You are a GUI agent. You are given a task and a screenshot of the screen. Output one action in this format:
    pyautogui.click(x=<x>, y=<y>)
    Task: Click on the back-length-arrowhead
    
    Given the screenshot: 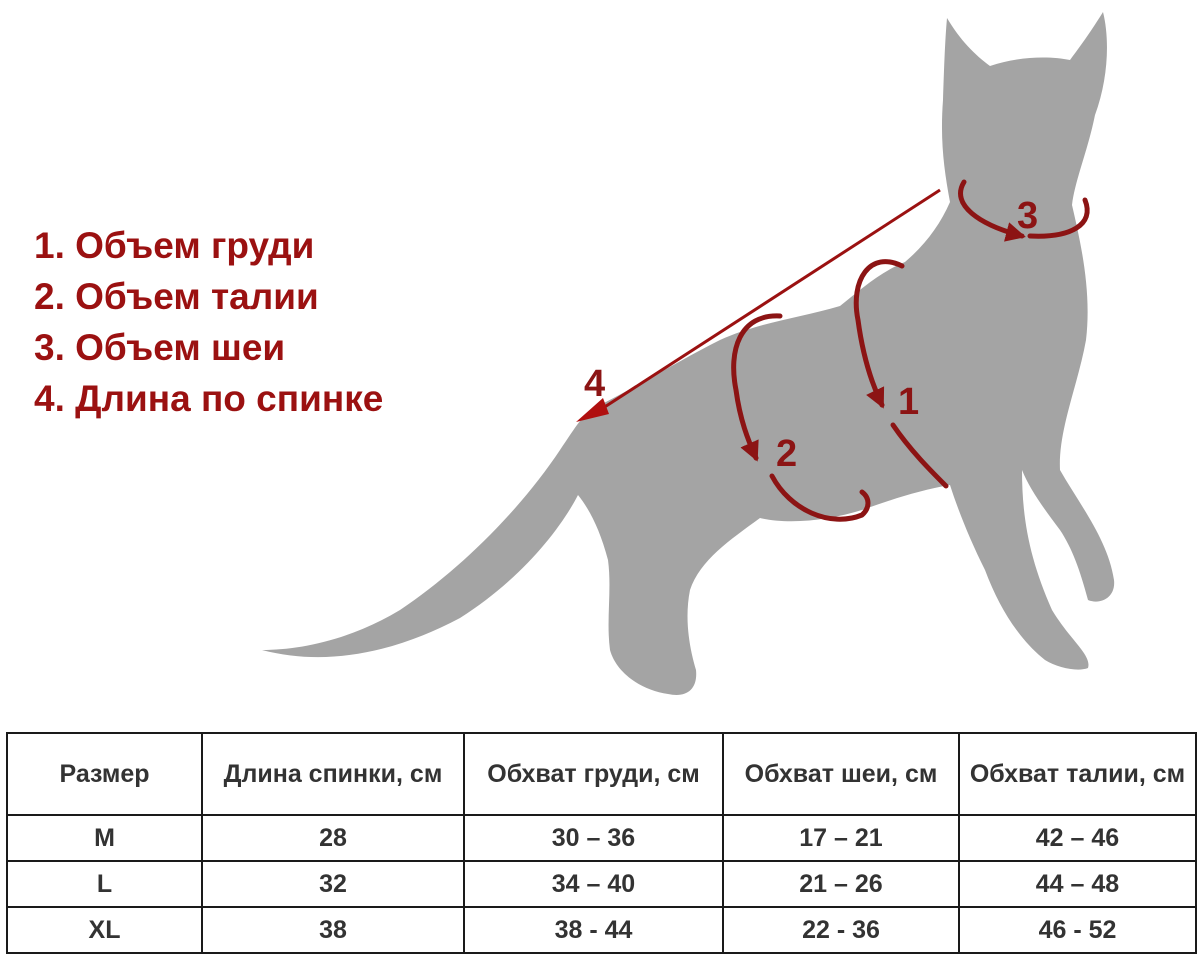 What is the action you would take?
    pyautogui.click(x=592, y=410)
    